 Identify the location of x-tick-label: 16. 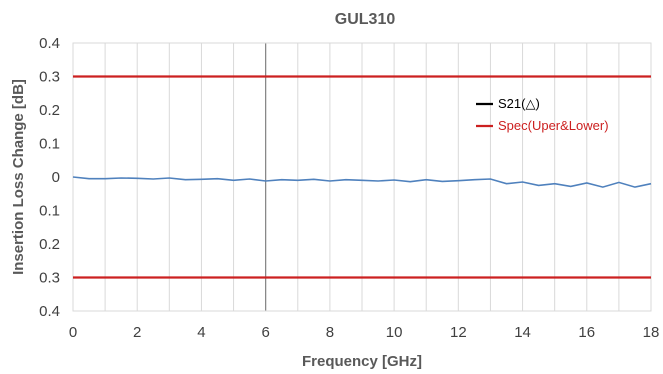
(586, 332).